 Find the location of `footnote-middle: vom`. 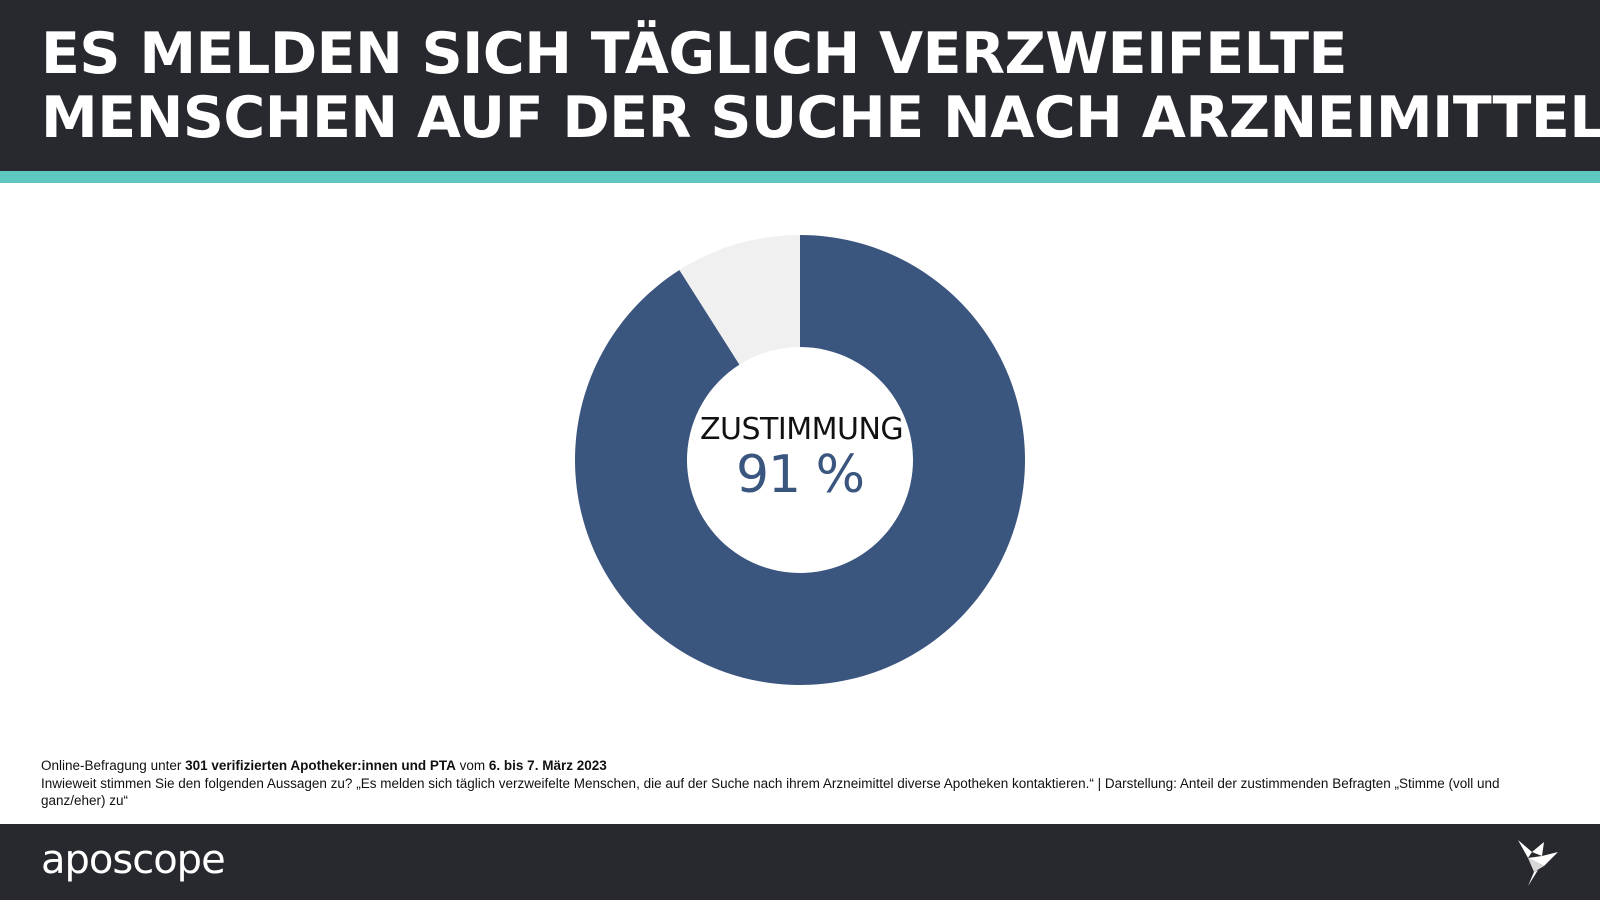

footnote-middle: vom is located at coordinates (472, 765).